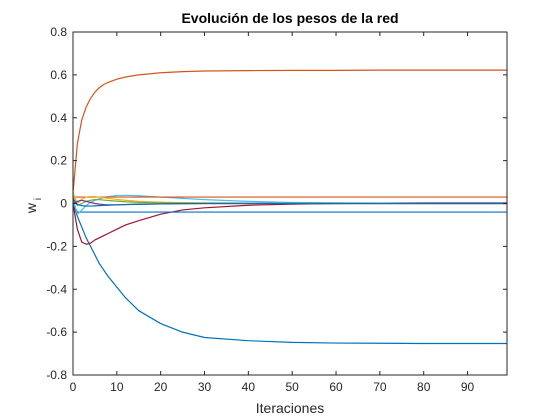  What do you see at coordinates (468, 387) in the screenshot?
I see `x-tick-label: 90` at bounding box center [468, 387].